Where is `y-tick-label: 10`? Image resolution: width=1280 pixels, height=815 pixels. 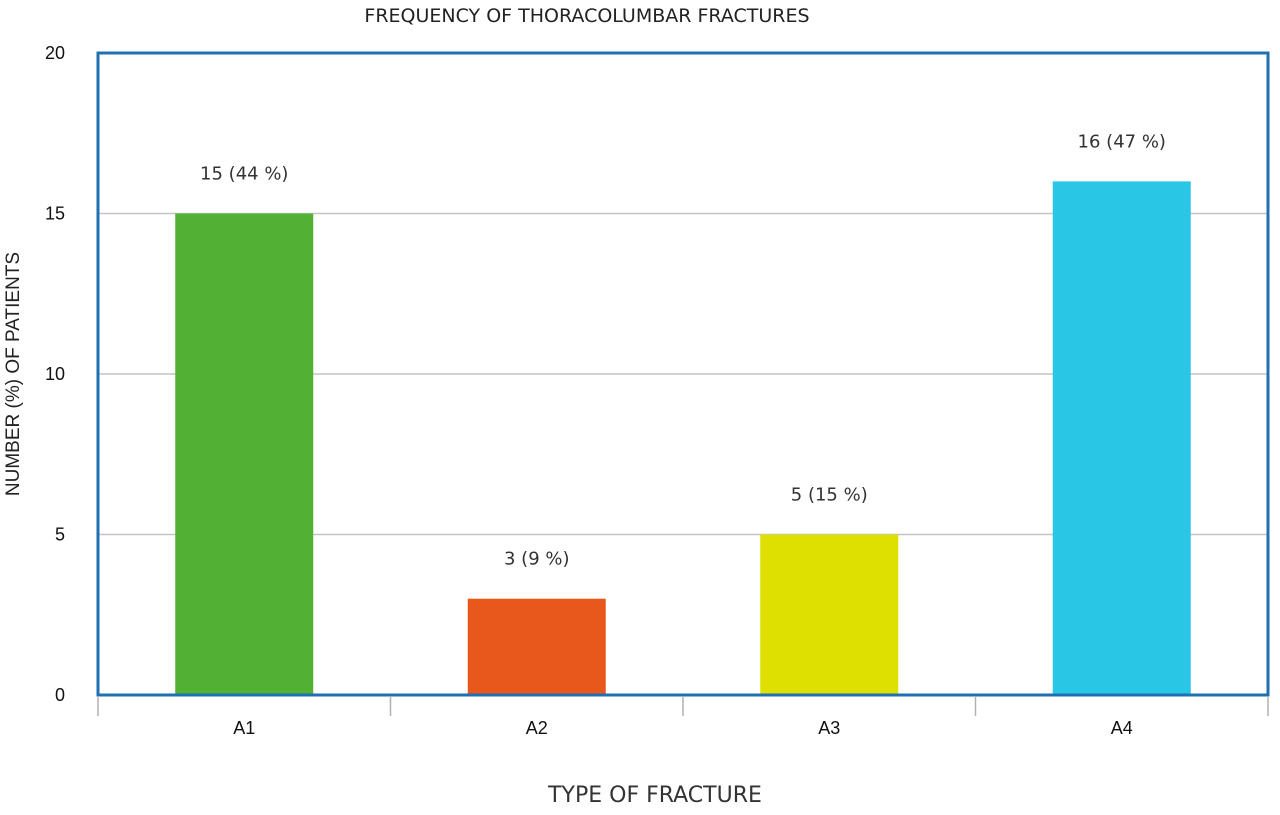 y-tick-label: 10 is located at coordinates (55, 374).